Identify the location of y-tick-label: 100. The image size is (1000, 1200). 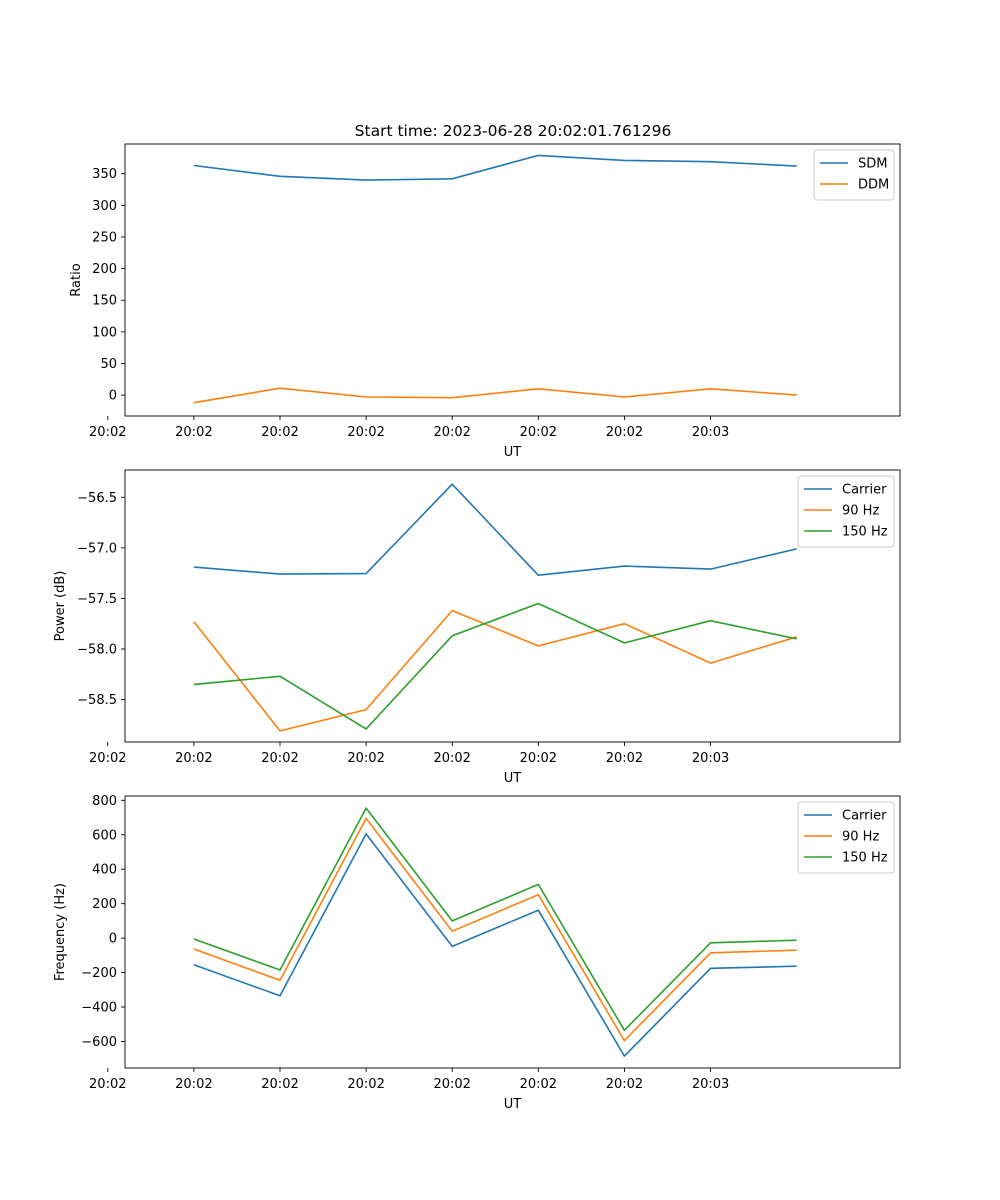
(104, 332).